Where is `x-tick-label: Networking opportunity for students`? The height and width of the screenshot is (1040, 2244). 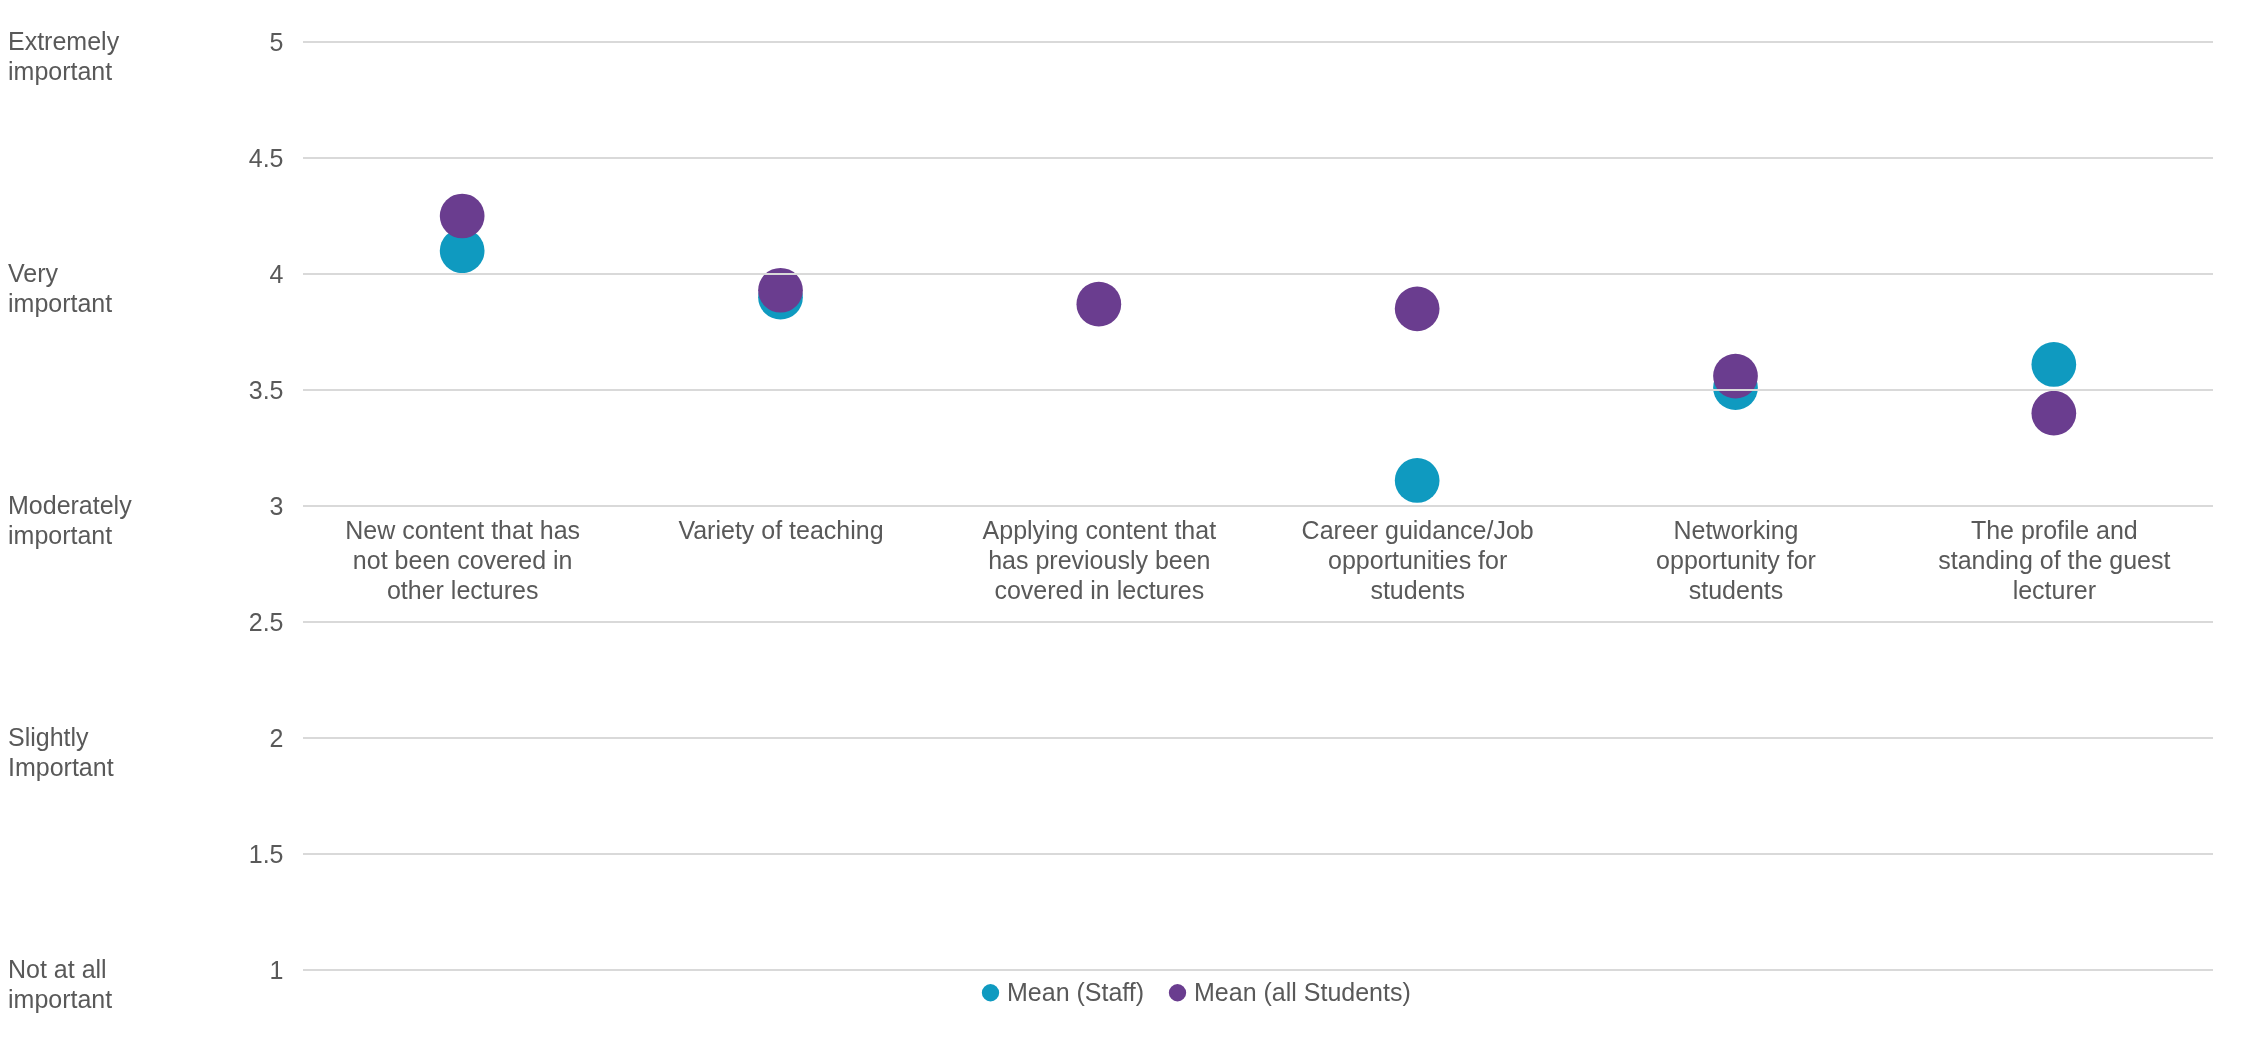 x-tick-label: Networking opportunity for students is located at coordinates (1736, 559).